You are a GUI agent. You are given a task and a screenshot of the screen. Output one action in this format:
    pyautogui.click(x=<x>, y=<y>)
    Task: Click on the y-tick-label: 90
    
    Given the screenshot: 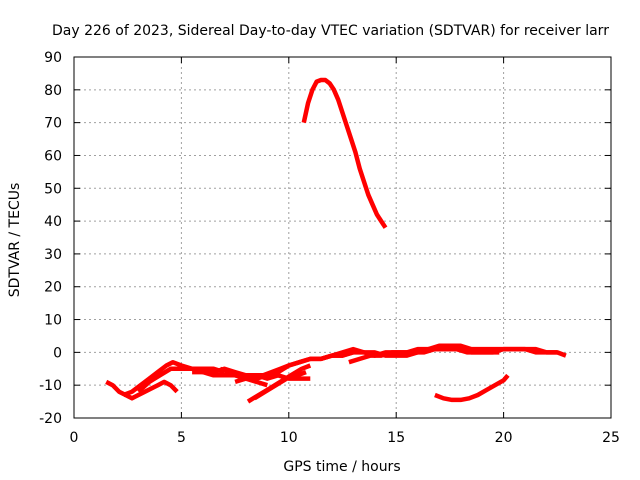 What is the action you would take?
    pyautogui.click(x=53, y=58)
    